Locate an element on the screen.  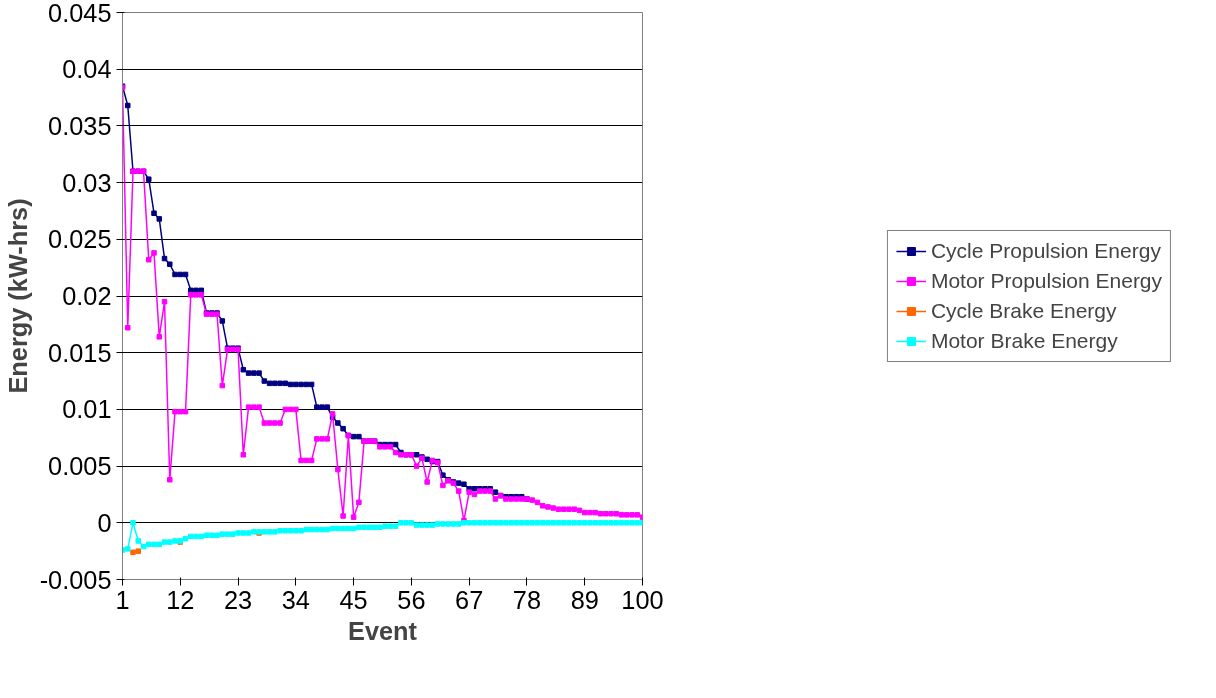
x-tick-label: 45 is located at coordinates (353, 599).